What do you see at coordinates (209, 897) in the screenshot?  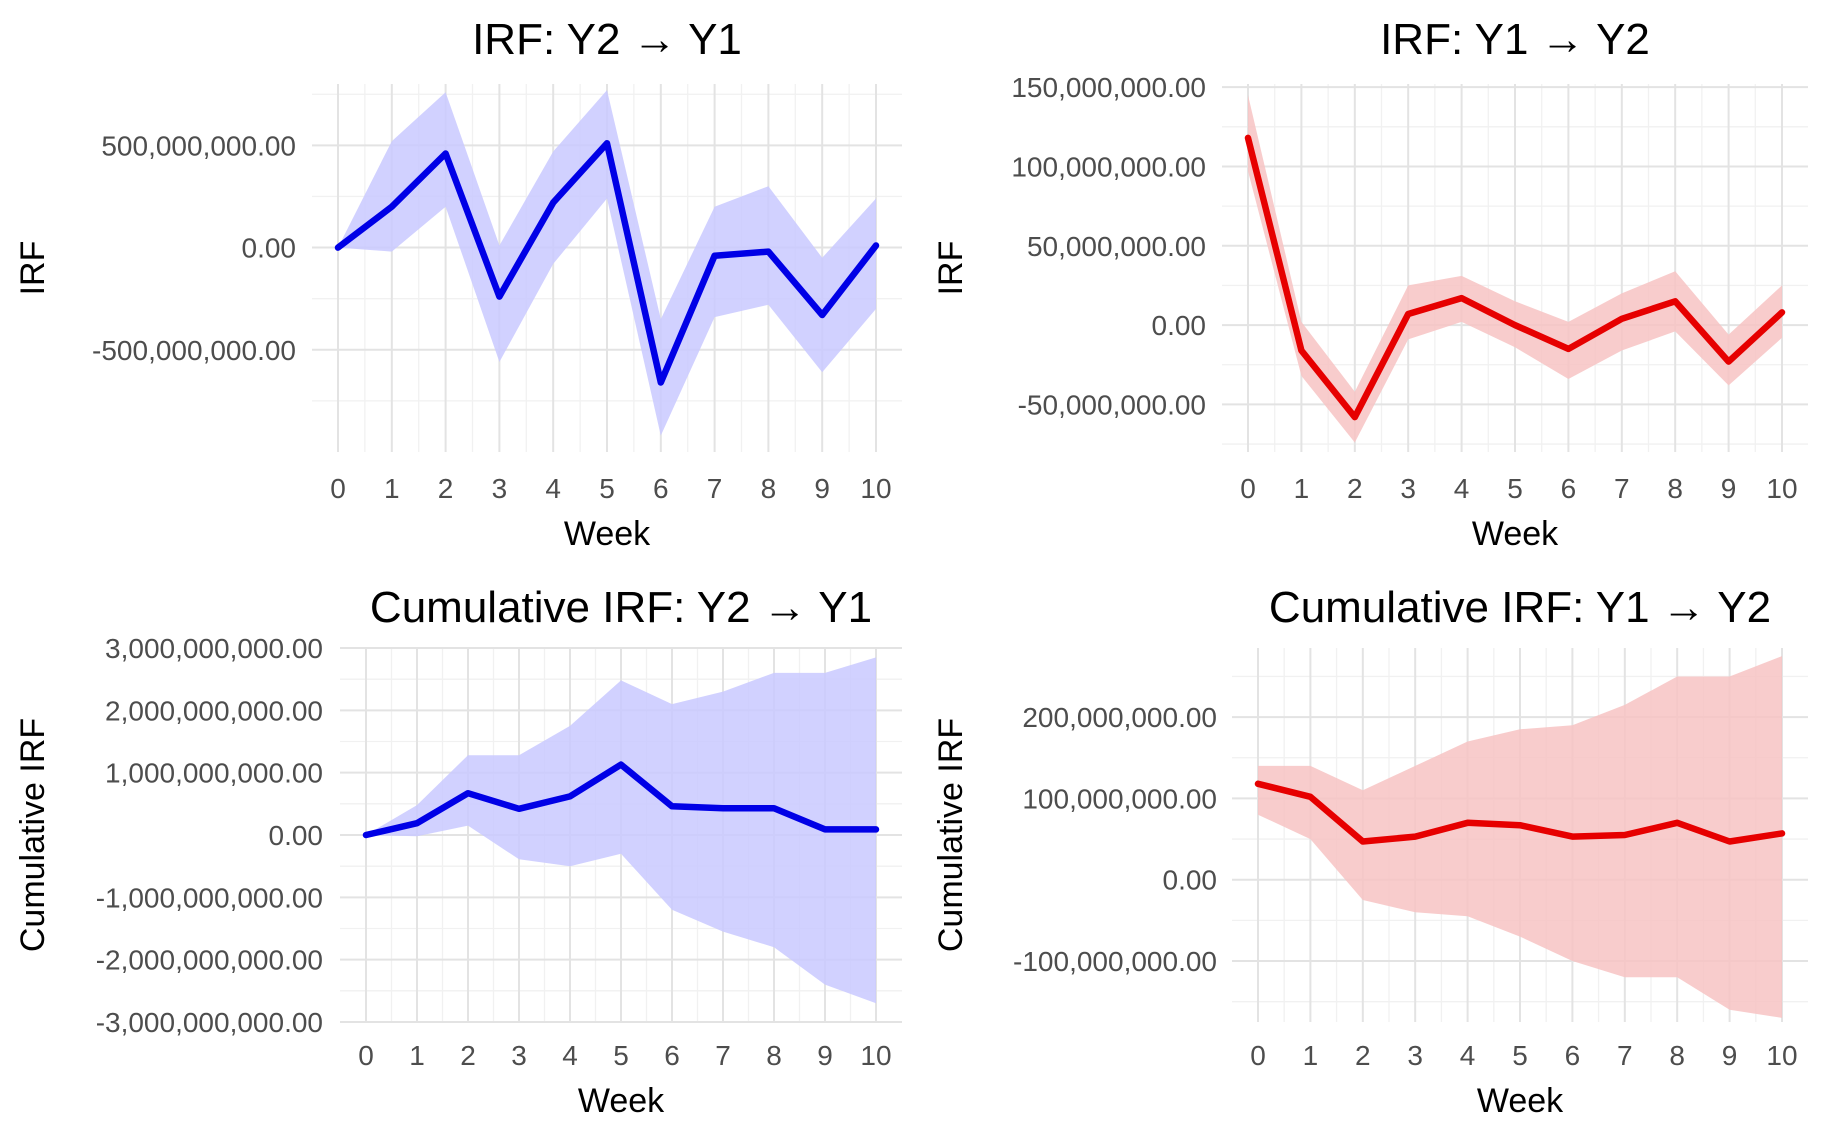 I see `y-tick-label: -1,000,000,000.00` at bounding box center [209, 897].